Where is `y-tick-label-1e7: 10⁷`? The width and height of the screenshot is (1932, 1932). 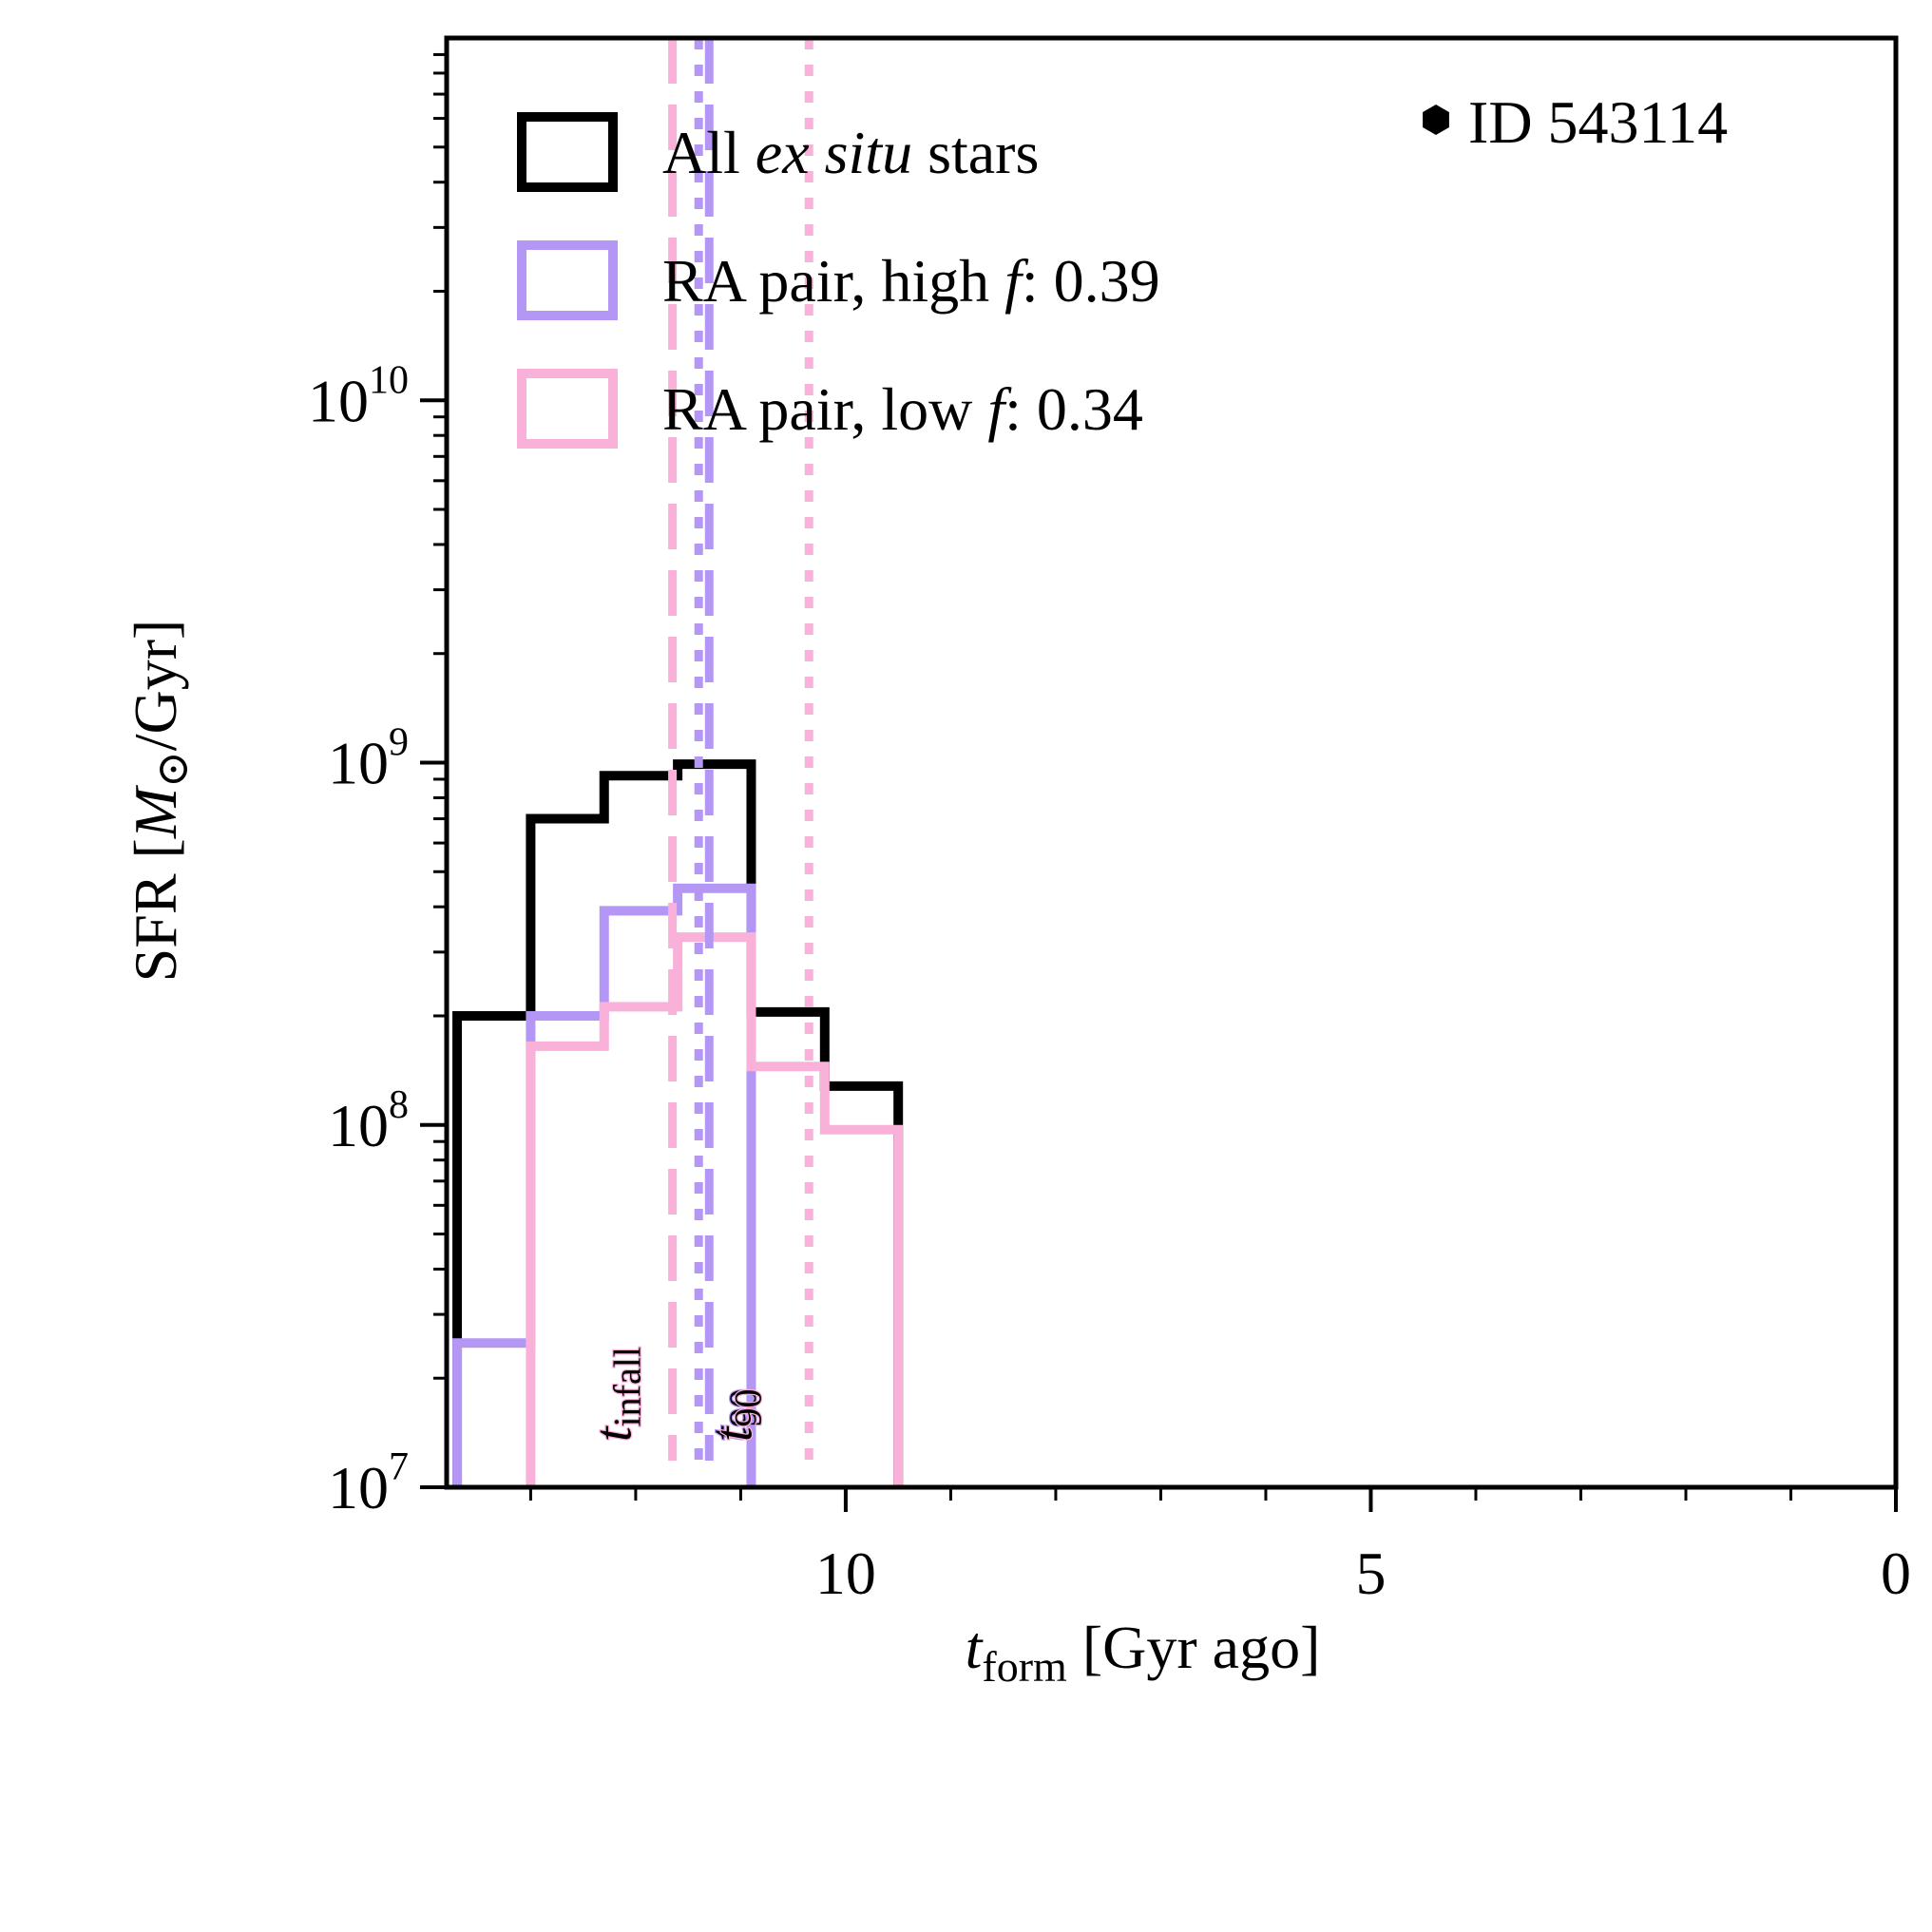
y-tick-label-1e7: 10⁷ is located at coordinates (368, 1483).